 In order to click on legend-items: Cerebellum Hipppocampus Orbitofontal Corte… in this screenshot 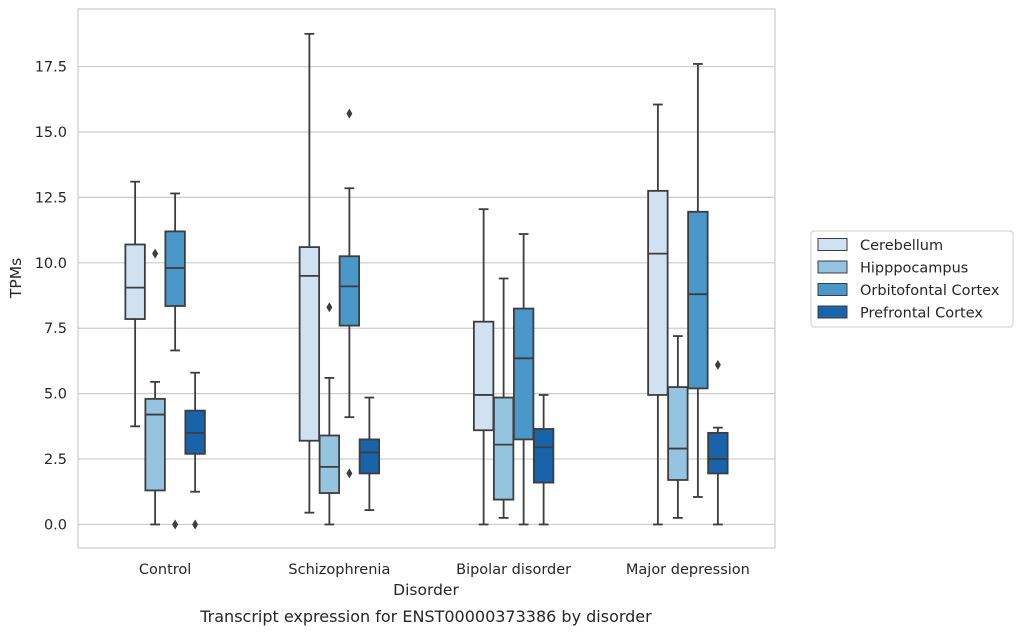, I will do `click(908, 280)`.